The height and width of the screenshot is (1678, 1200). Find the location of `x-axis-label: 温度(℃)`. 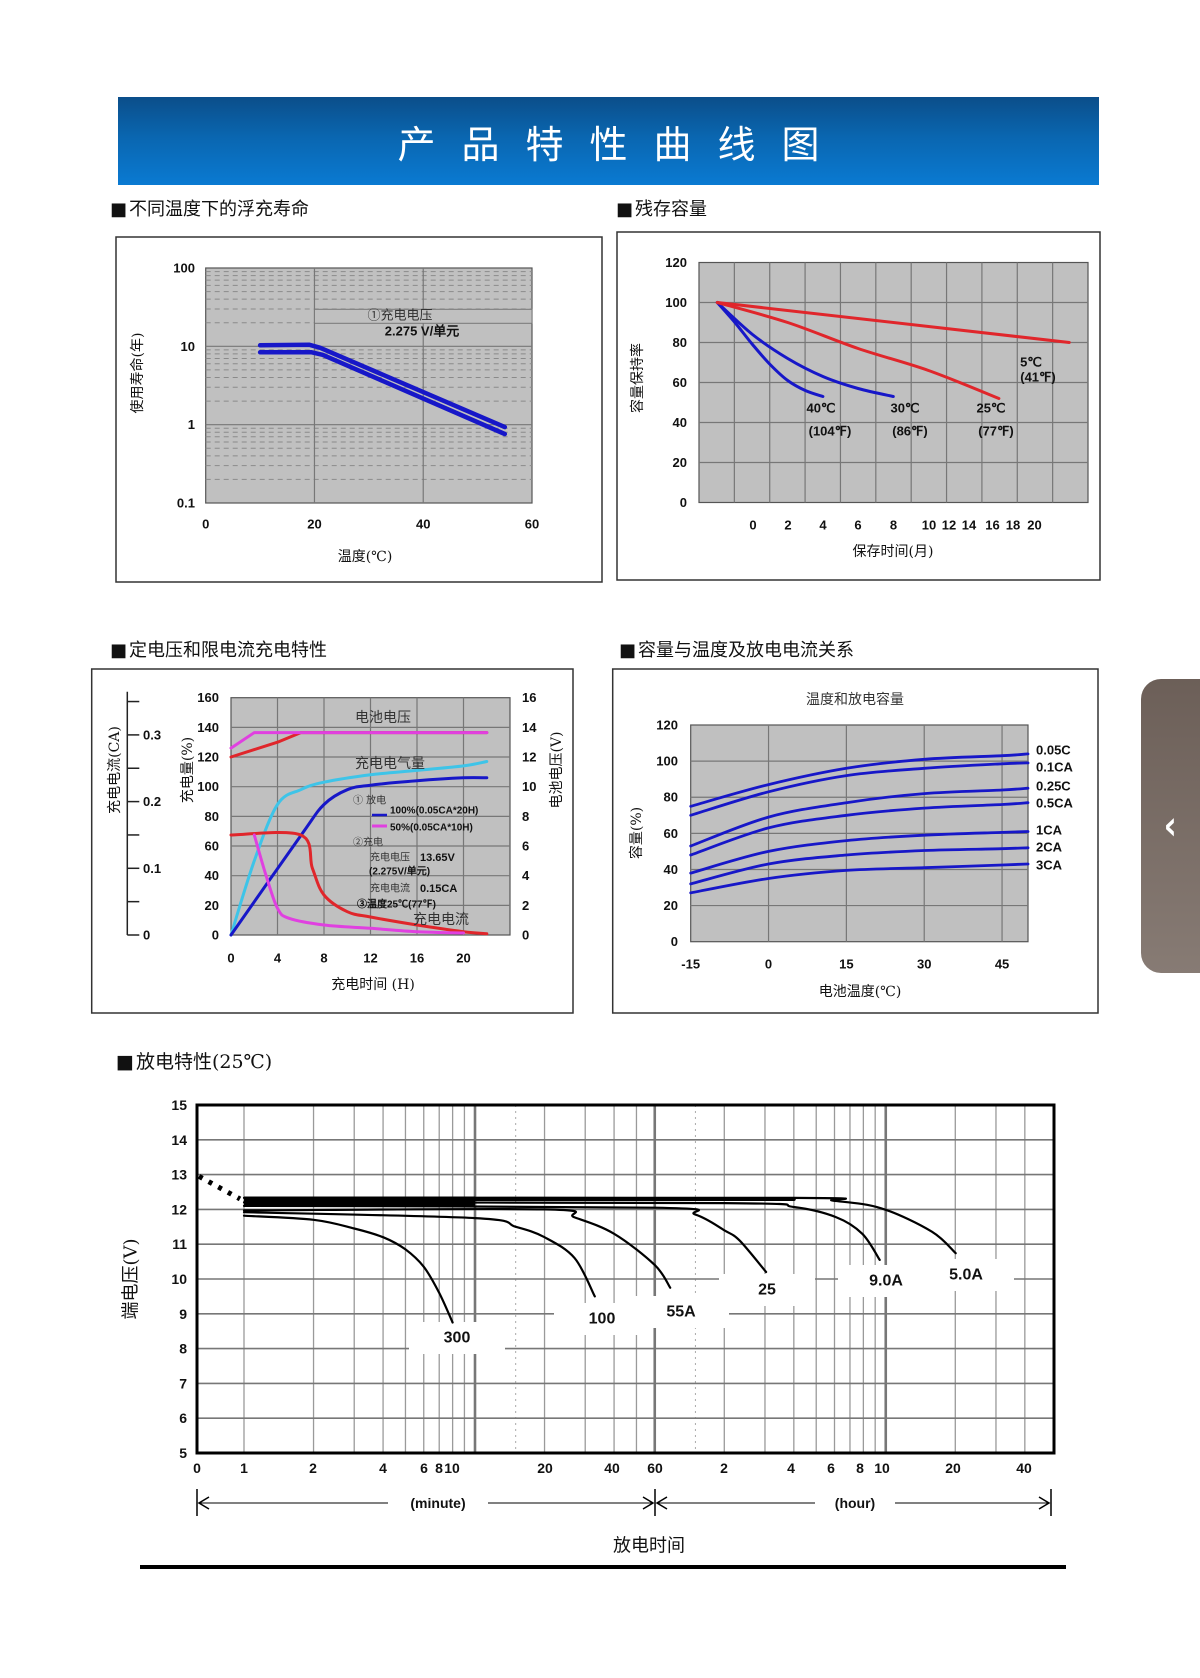

x-axis-label: 温度(℃) is located at coordinates (365, 557).